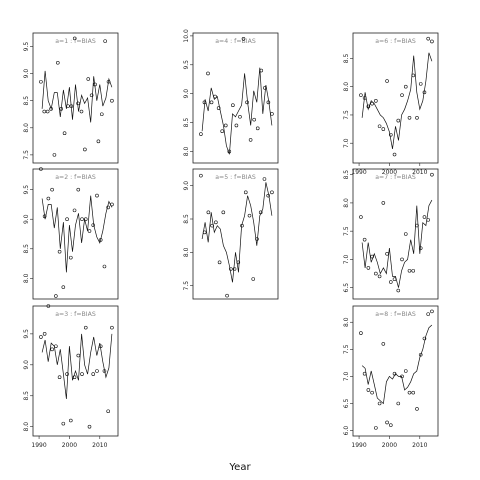  Describe the element at coordinates (389, 445) in the screenshot. I see `x-tick-label: 2000` at that location.